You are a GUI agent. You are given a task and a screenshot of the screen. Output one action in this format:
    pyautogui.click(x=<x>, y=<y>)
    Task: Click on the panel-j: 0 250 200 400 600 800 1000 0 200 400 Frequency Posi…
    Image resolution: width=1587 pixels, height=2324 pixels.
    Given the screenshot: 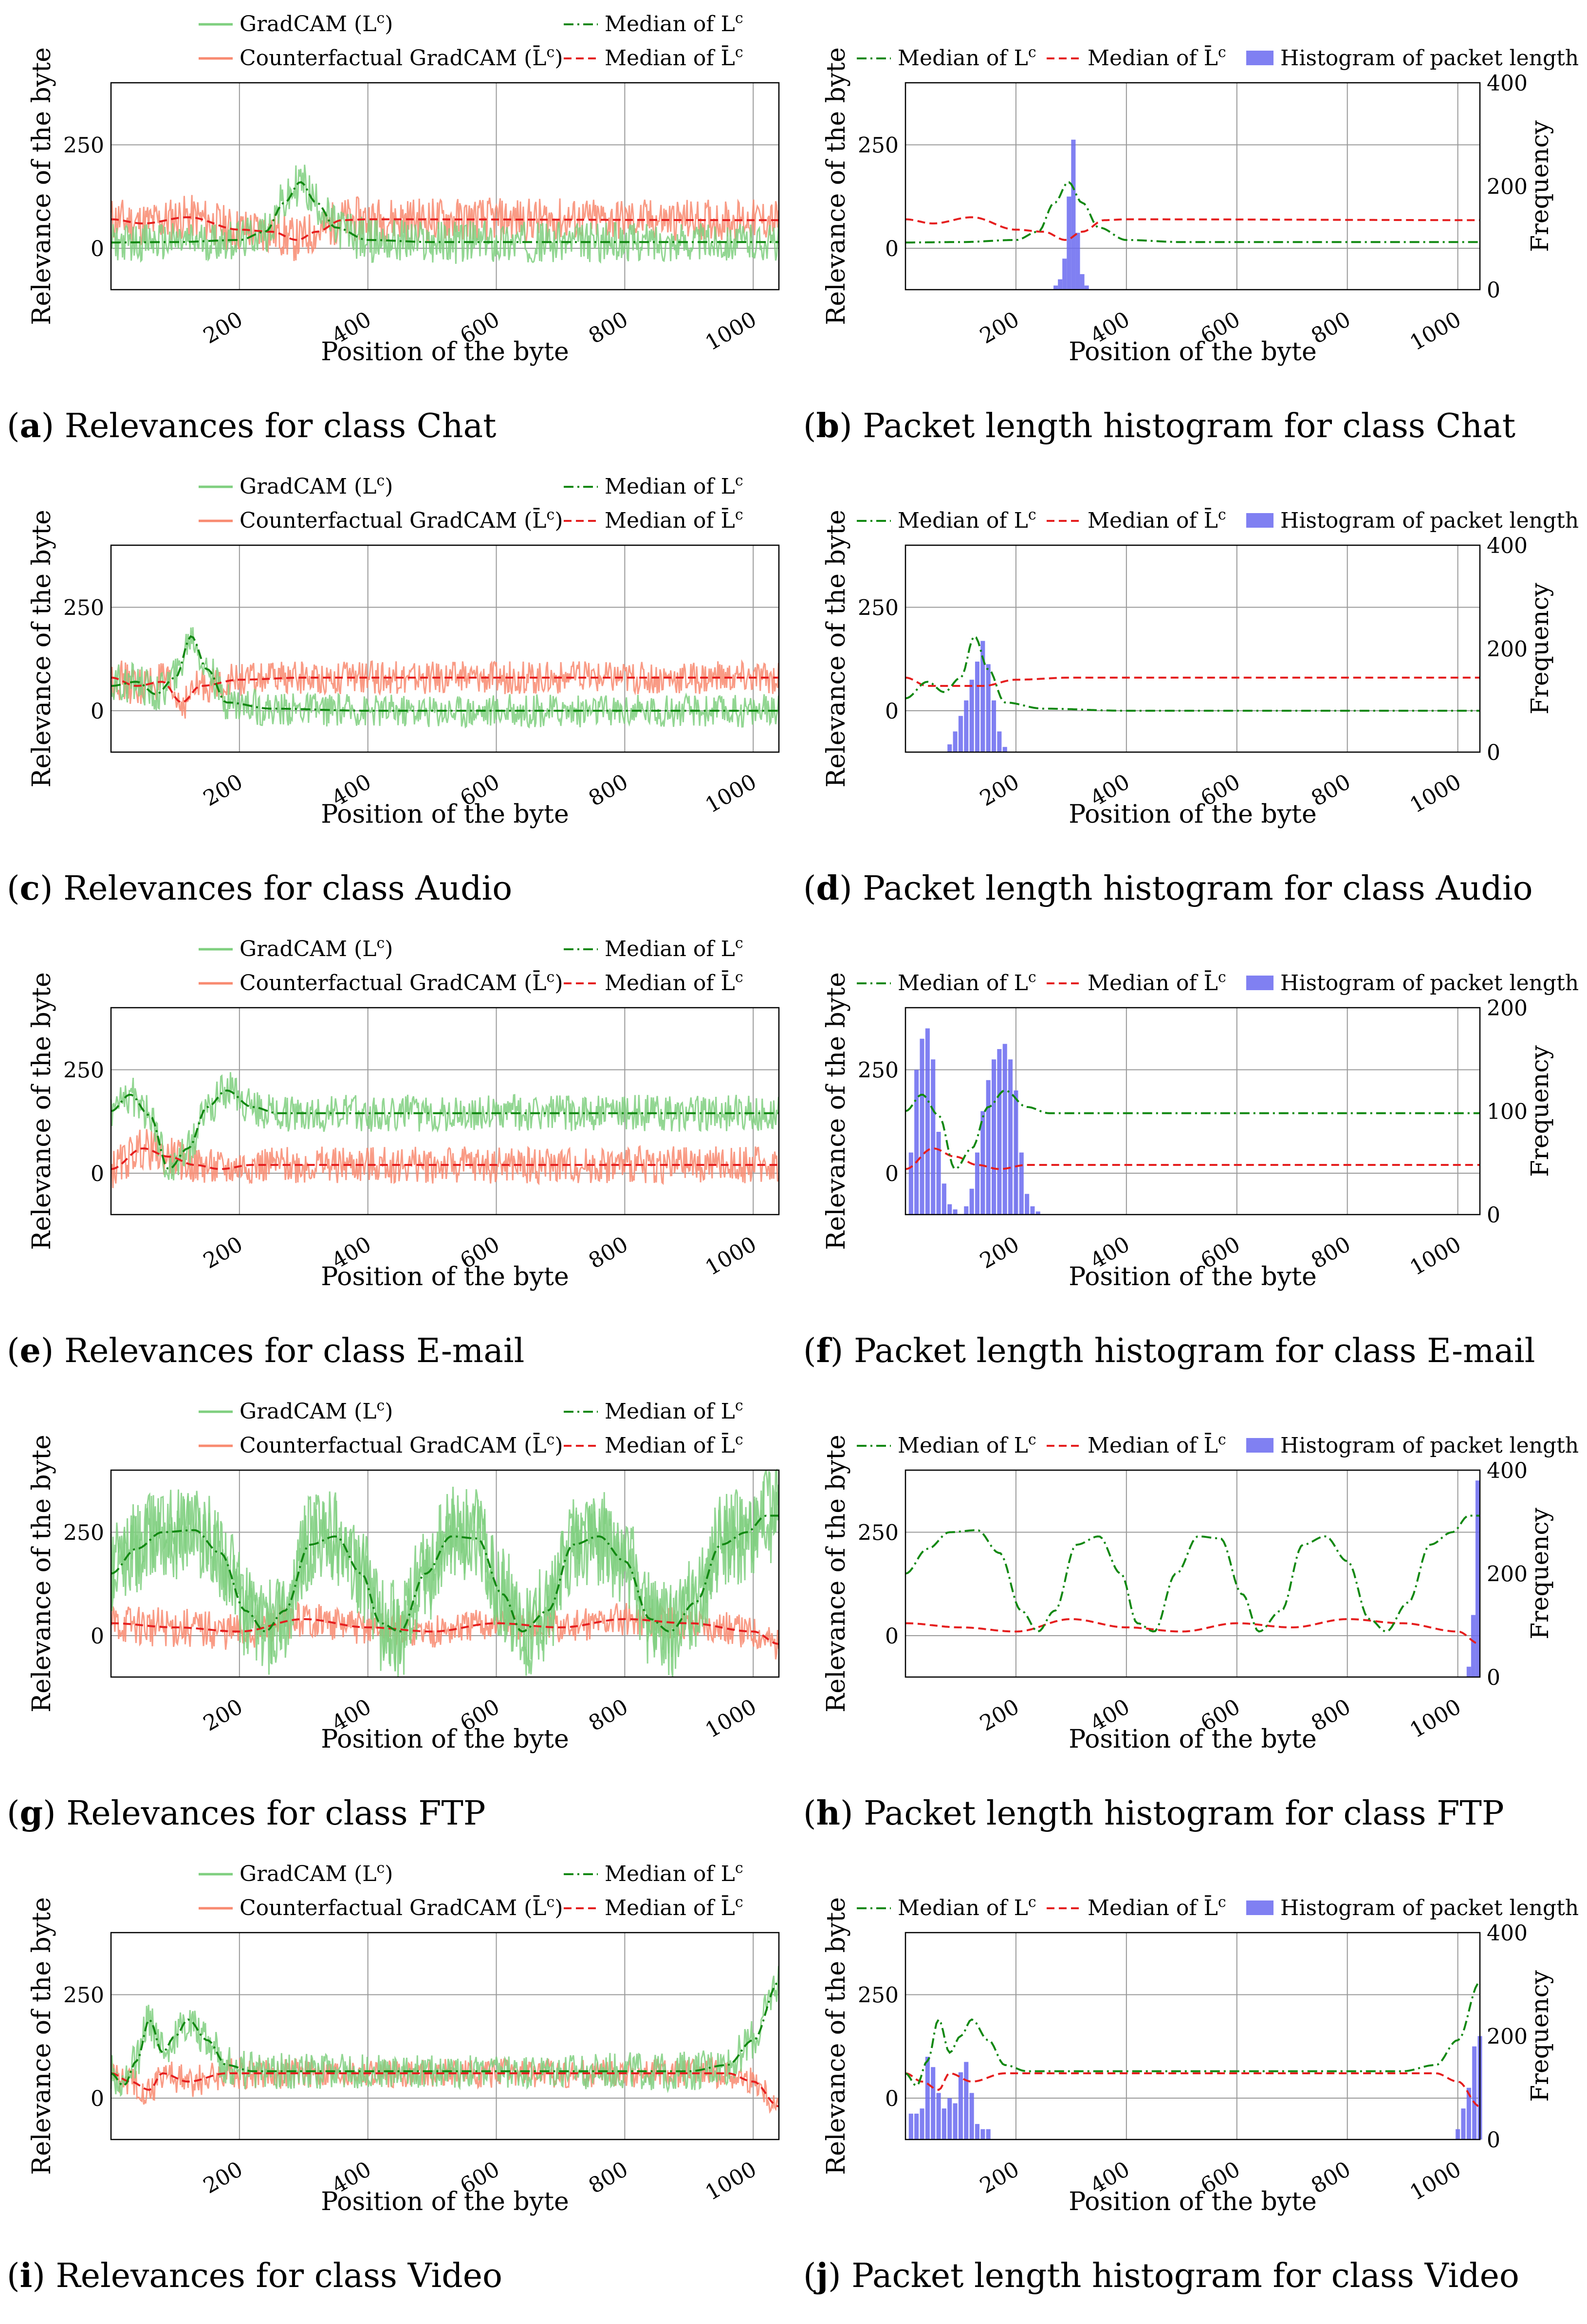 What is the action you would take?
    pyautogui.click(x=1191, y=2081)
    